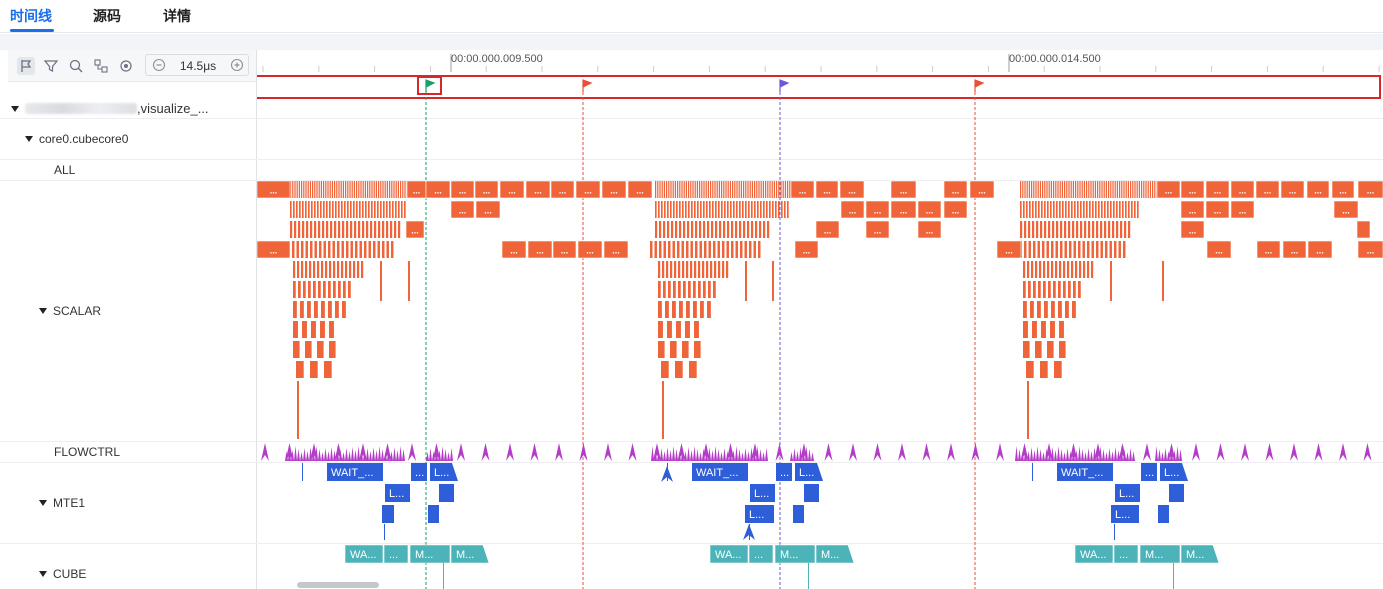 This screenshot has width=1383, height=589. Describe the element at coordinates (43, 503) in the screenshot. I see `expand-triangle-icon` at that location.